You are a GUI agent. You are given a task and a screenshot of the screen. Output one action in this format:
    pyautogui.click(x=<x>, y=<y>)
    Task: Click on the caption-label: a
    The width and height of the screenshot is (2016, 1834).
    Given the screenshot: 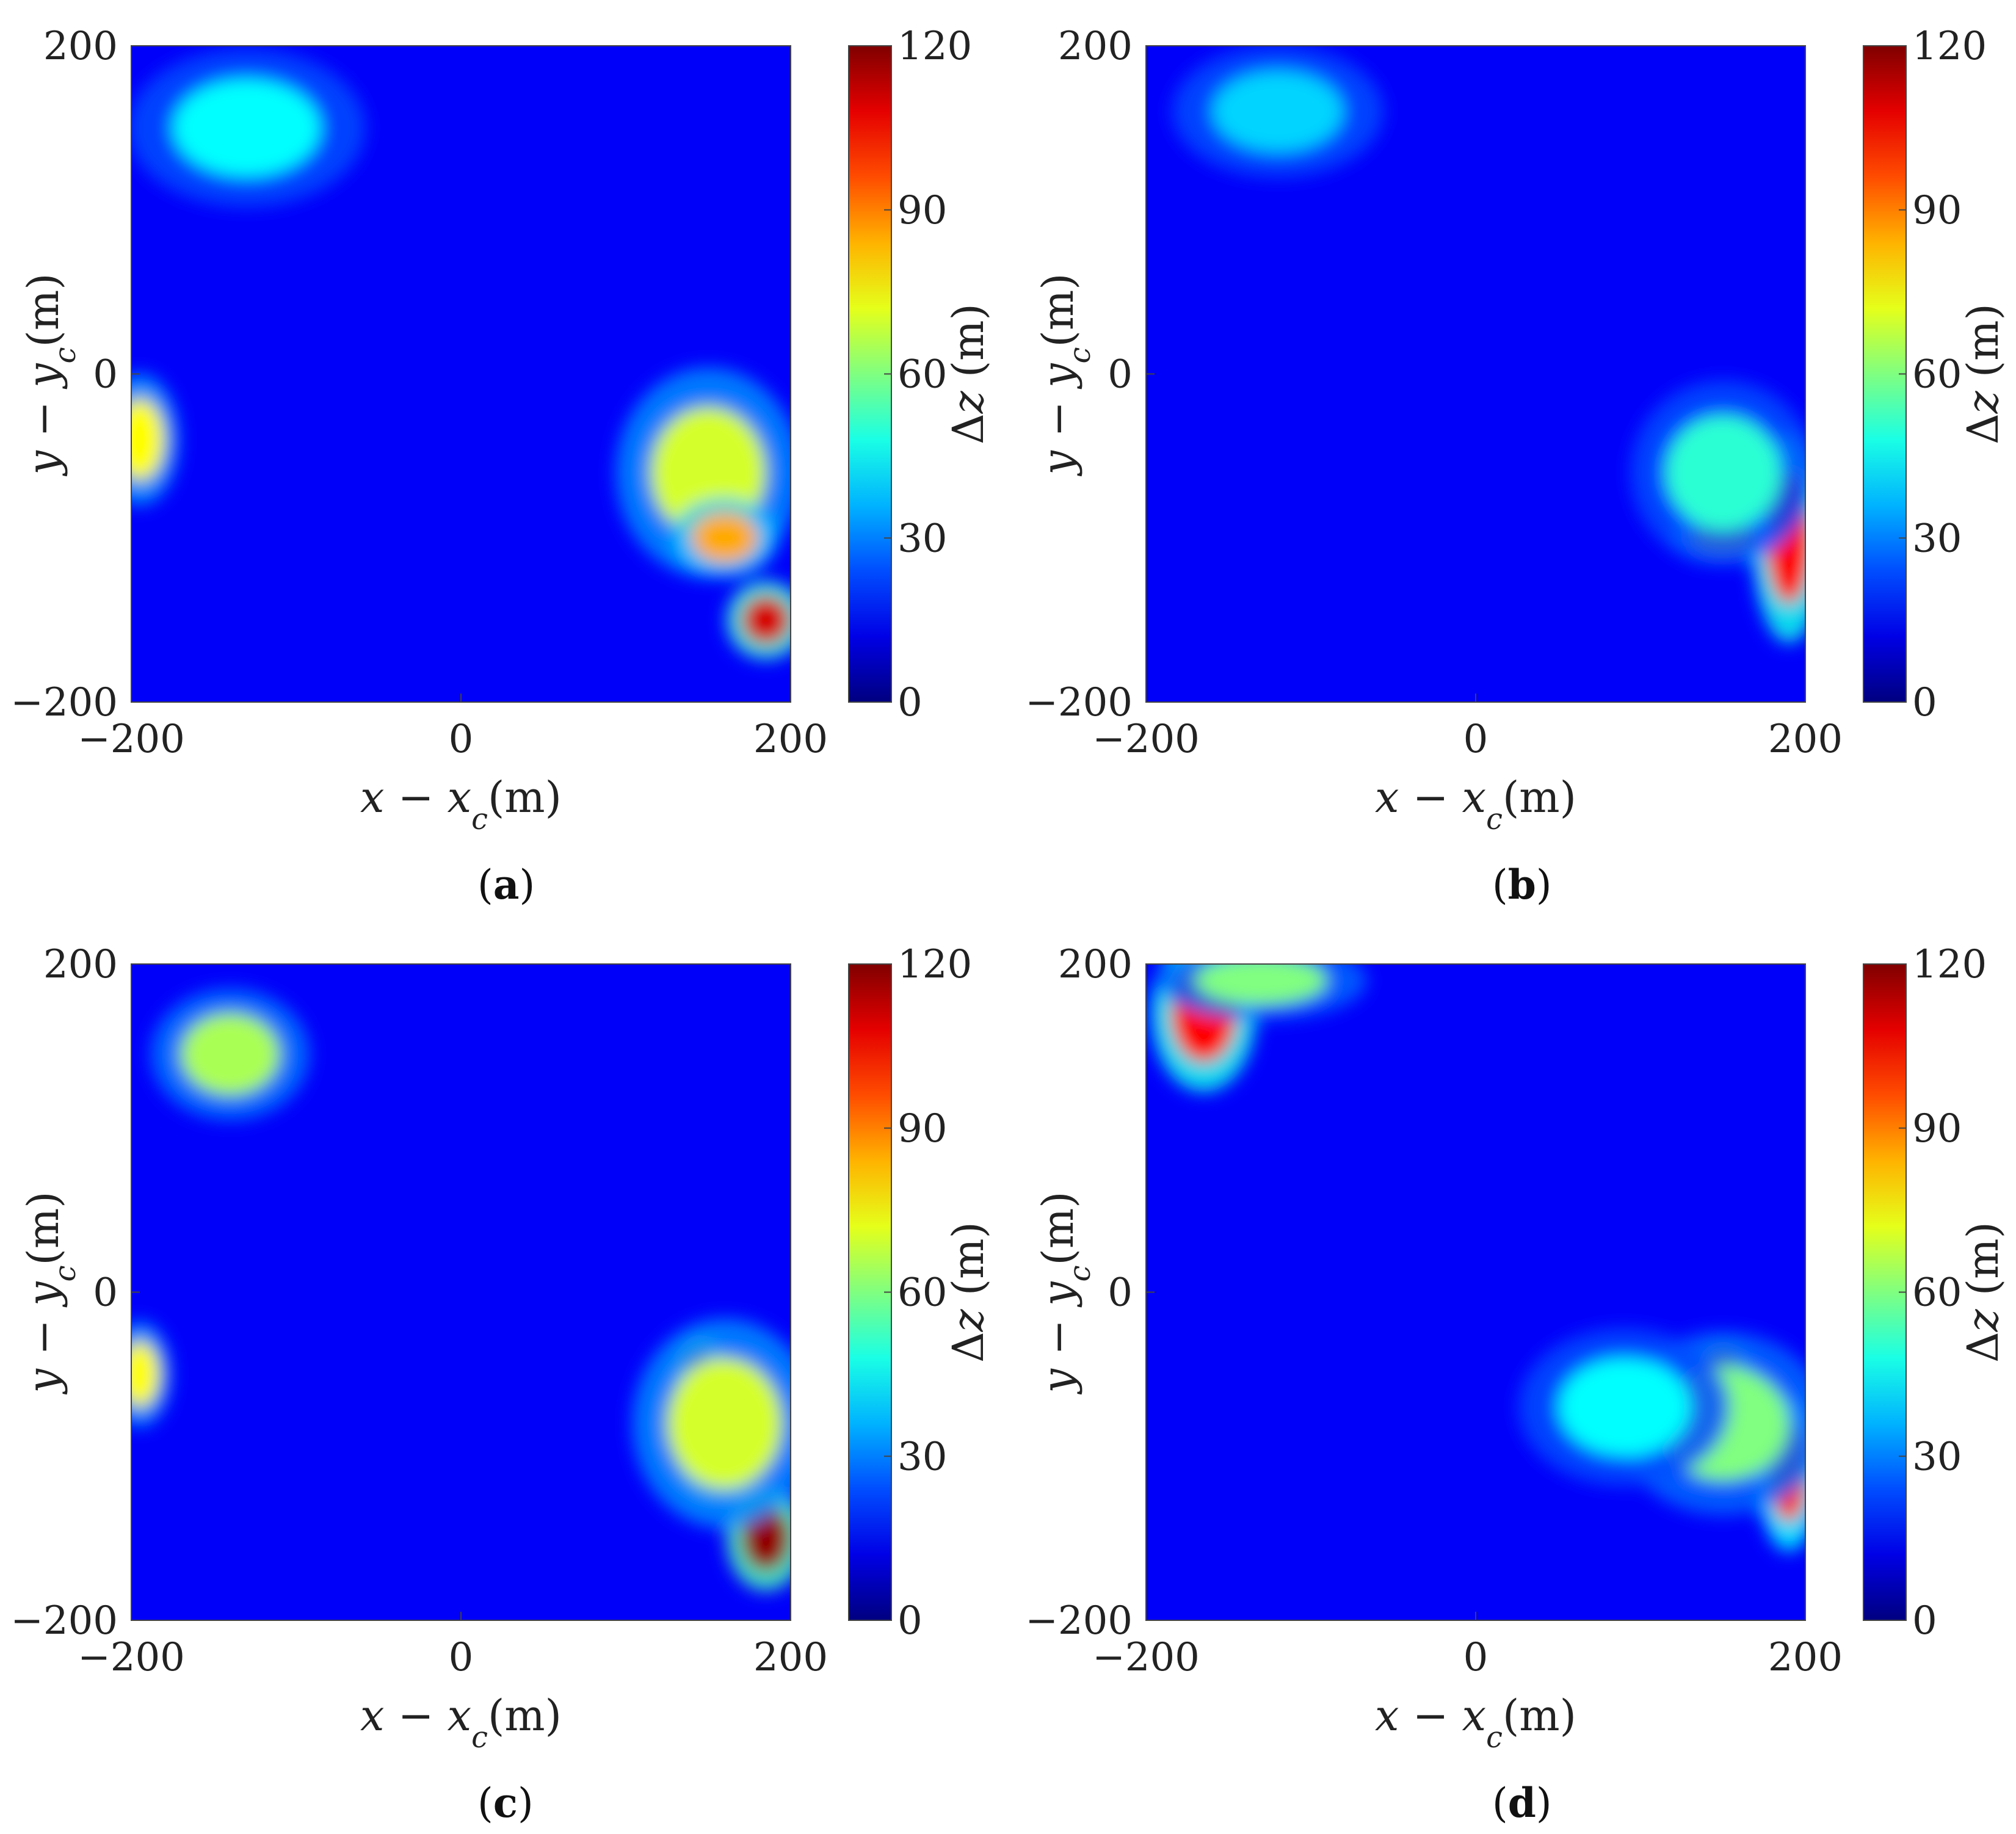 What is the action you would take?
    pyautogui.click(x=506, y=884)
    